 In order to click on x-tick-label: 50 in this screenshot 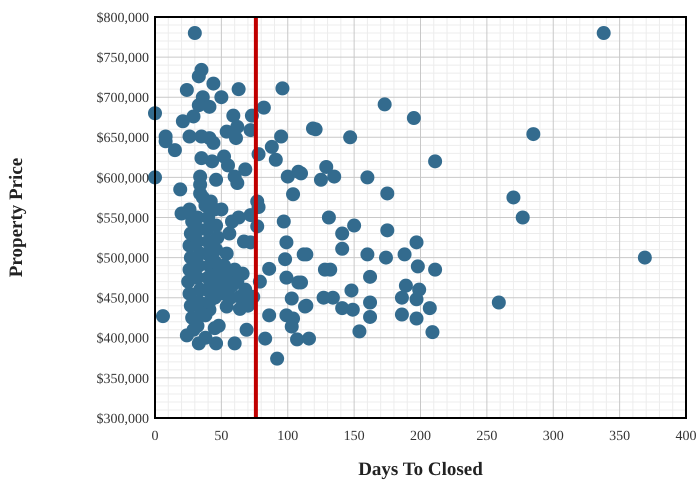, I will do `click(221, 436)`.